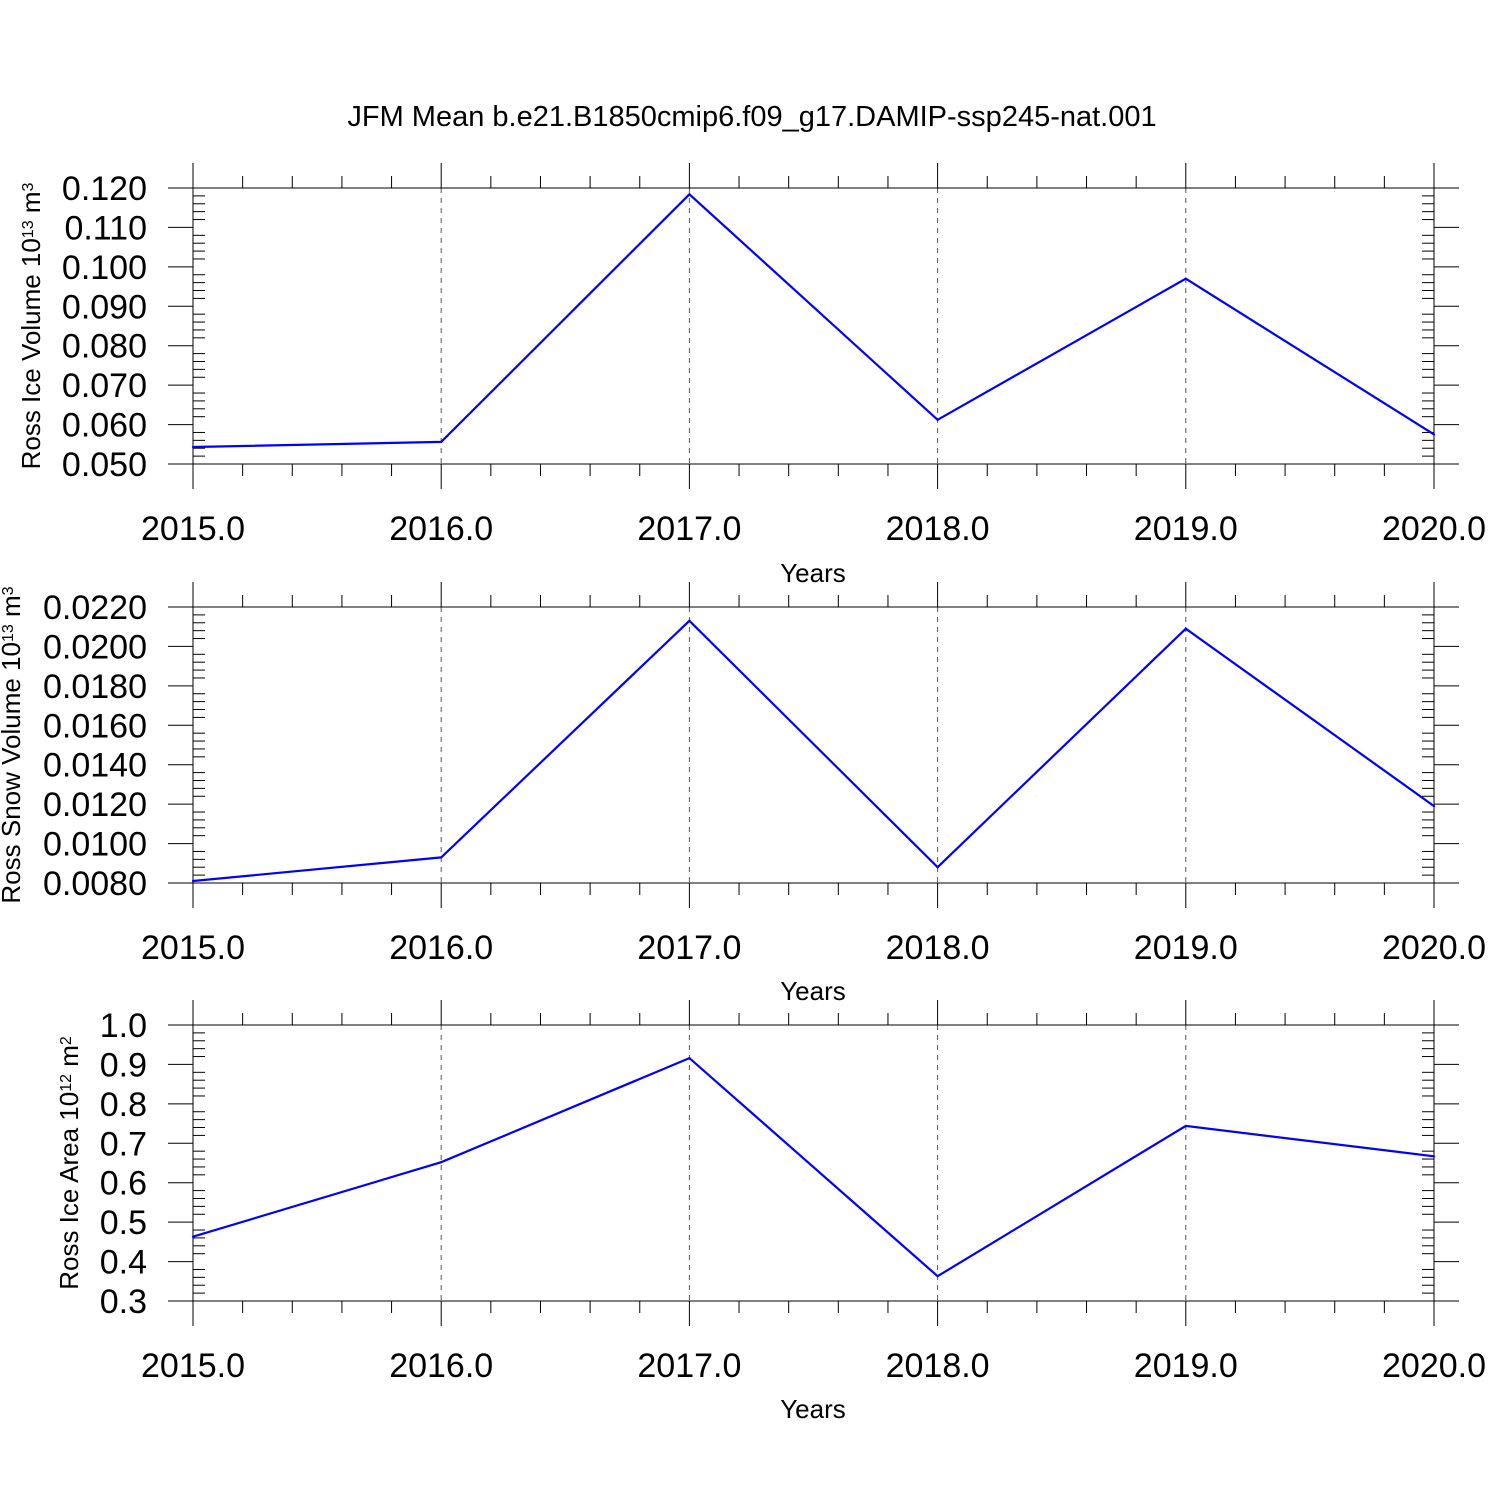 Image resolution: width=1500 pixels, height=1505 pixels. Describe the element at coordinates (104, 189) in the screenshot. I see `y-tick-label: 0.120` at that location.